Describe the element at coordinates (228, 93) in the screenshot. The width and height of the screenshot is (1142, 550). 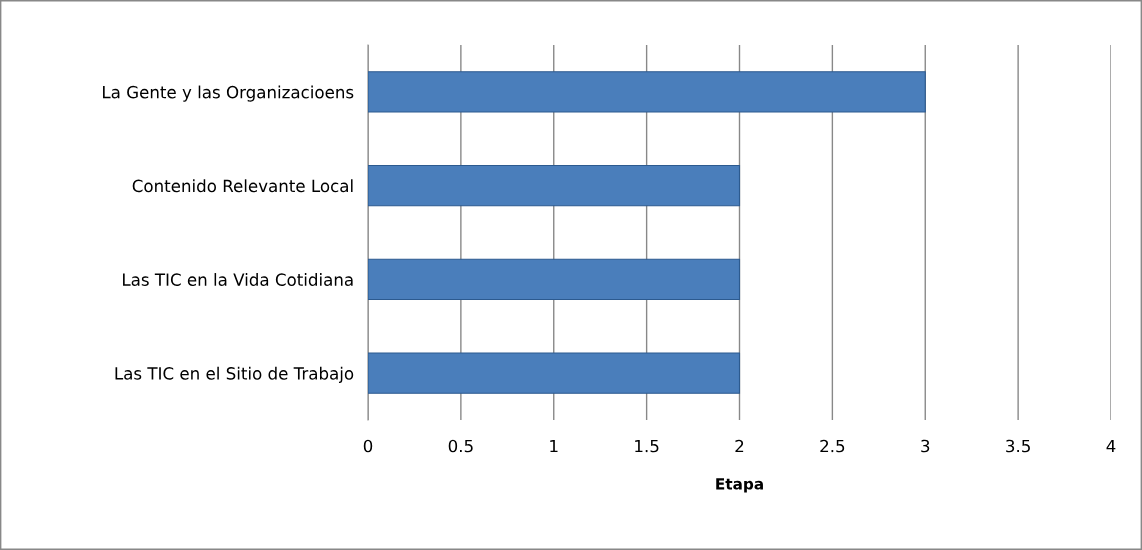
I see `y-tick-label: La Gente y las Organizacioens` at that location.